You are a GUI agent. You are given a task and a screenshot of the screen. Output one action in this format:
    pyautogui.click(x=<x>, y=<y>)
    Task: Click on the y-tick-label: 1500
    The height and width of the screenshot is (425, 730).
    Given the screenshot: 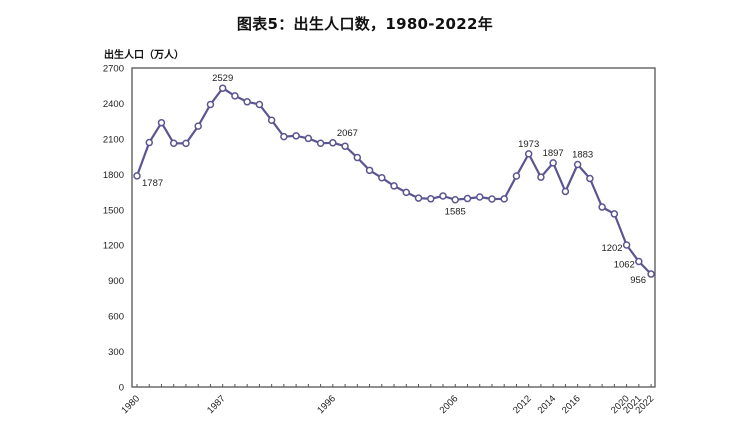 What is the action you would take?
    pyautogui.click(x=113, y=210)
    